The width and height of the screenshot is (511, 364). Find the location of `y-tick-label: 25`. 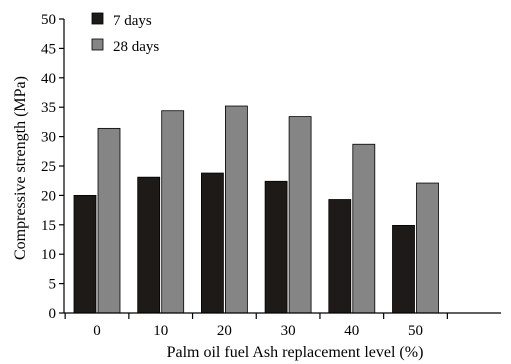

y-tick-label: 25 is located at coordinates (48, 167).